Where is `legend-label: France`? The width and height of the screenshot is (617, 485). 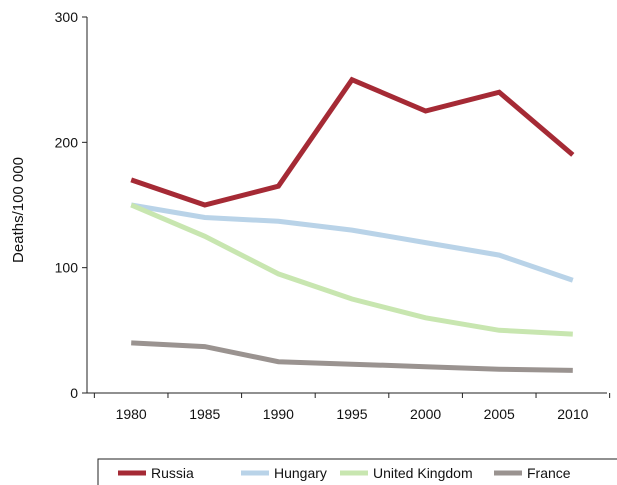 legend-label: France is located at coordinates (549, 473).